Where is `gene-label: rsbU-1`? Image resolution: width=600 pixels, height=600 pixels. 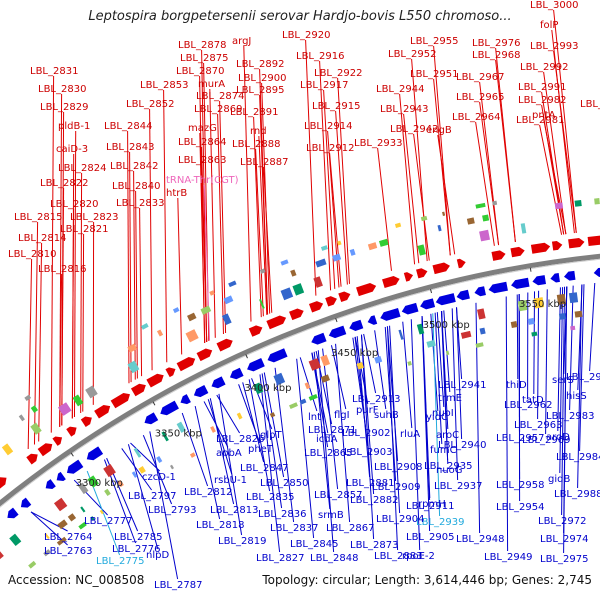
gene-label: rsbU-1 is located at coordinates (230, 480).